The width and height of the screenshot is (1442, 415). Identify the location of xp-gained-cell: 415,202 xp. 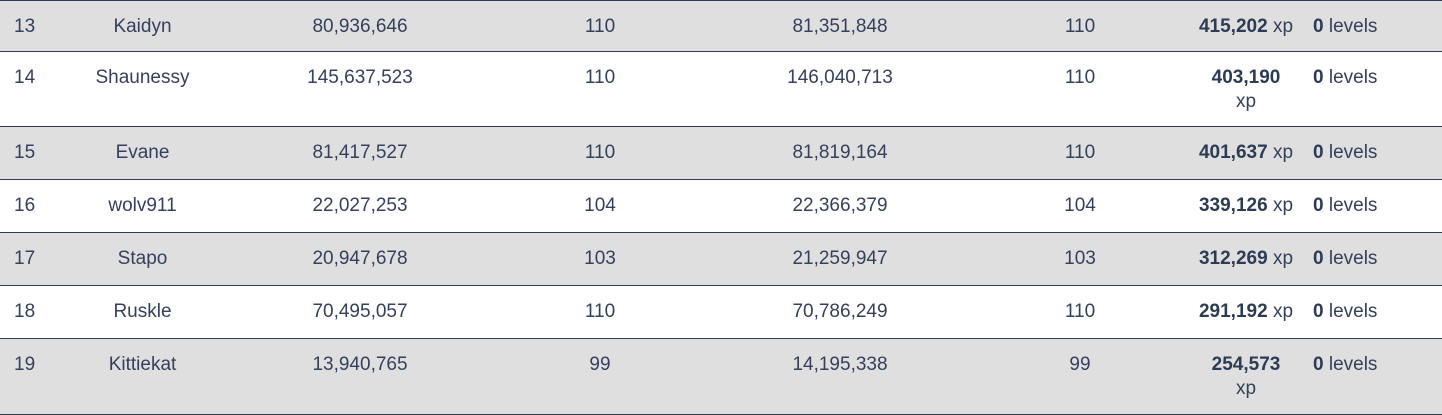
(1246, 26).